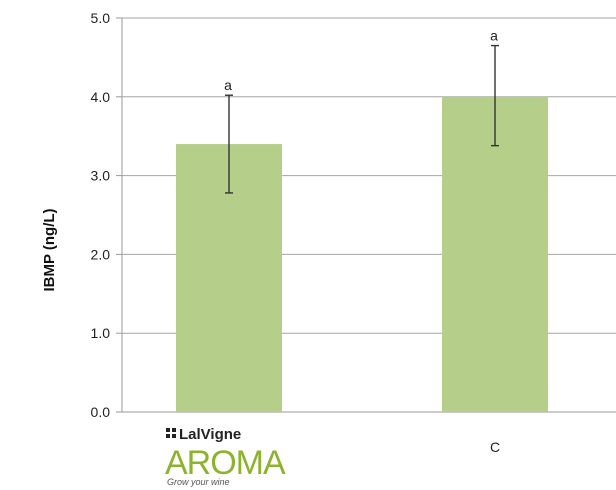 Image resolution: width=616 pixels, height=490 pixels. I want to click on logo-tagline: Grow your wine, so click(198, 482).